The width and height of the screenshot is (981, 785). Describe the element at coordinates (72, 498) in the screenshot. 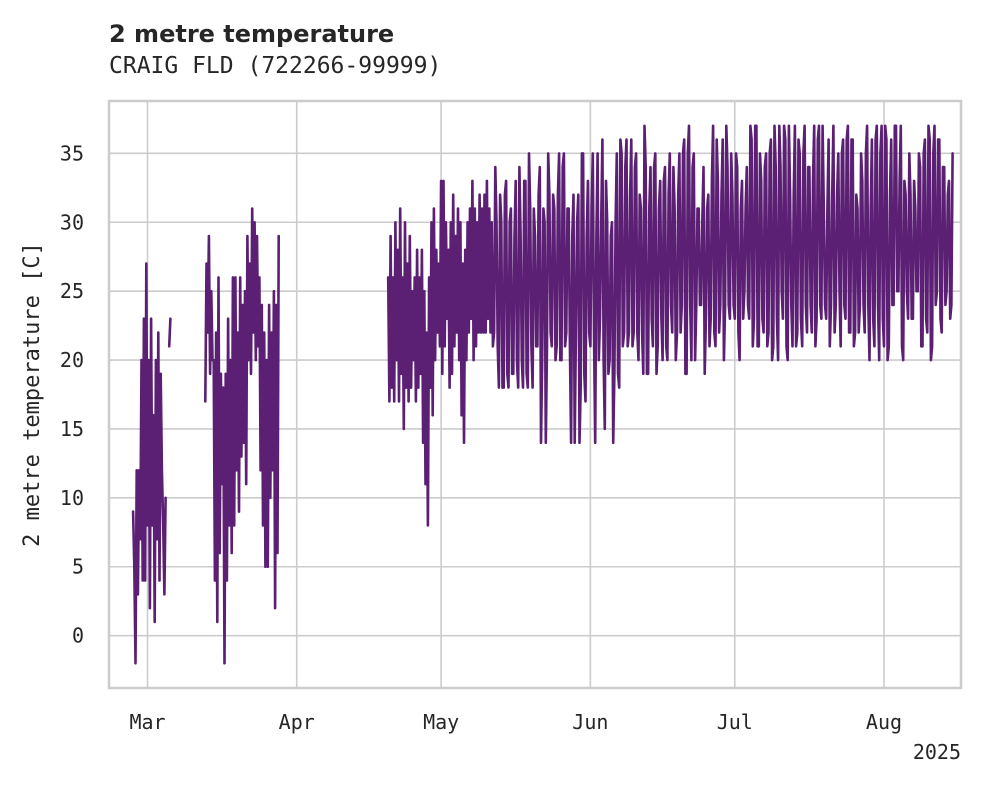

I see `y-tick-label: 10` at that location.